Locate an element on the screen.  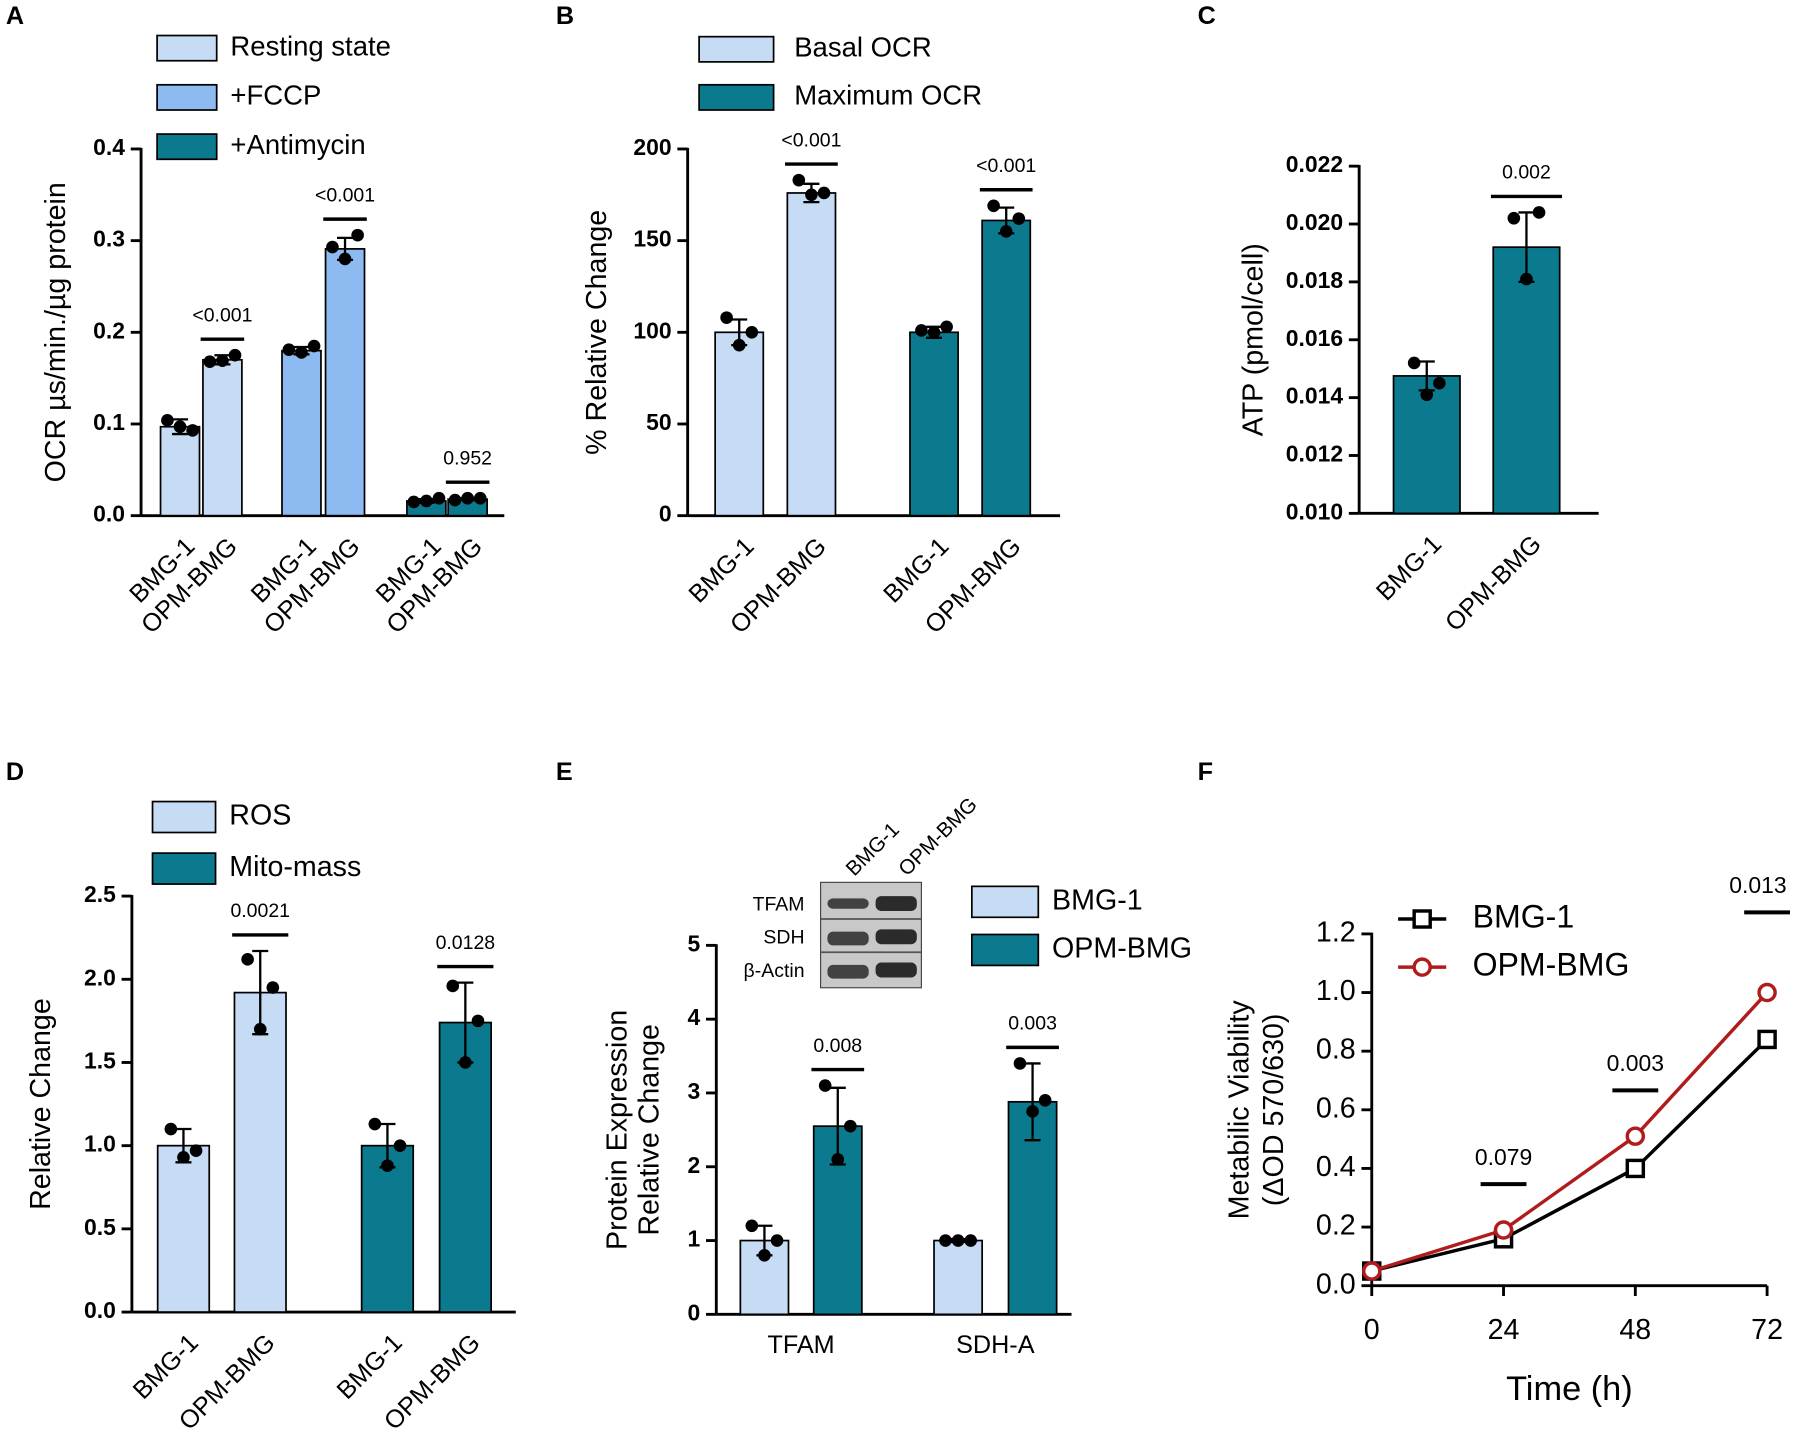
y-axis-label: % Relative Change is located at coordinates (597, 332).